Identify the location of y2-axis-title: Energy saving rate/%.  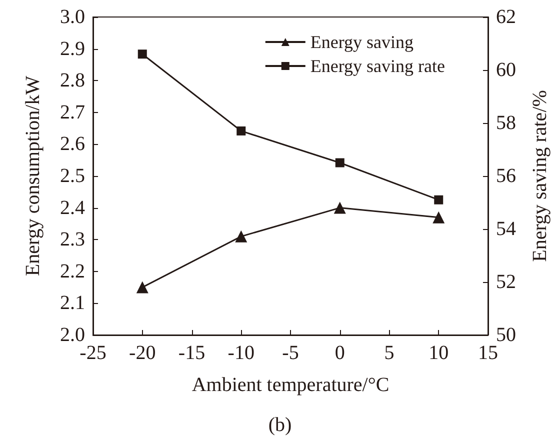
(540, 176).